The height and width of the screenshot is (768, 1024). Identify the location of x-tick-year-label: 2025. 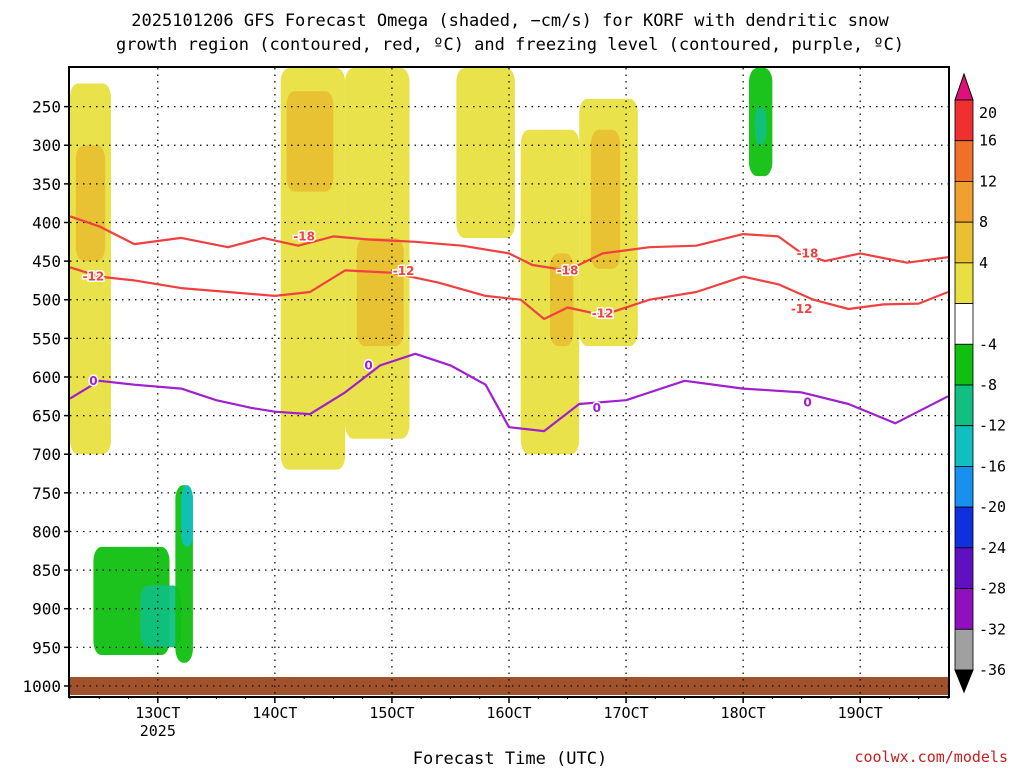
(158, 731).